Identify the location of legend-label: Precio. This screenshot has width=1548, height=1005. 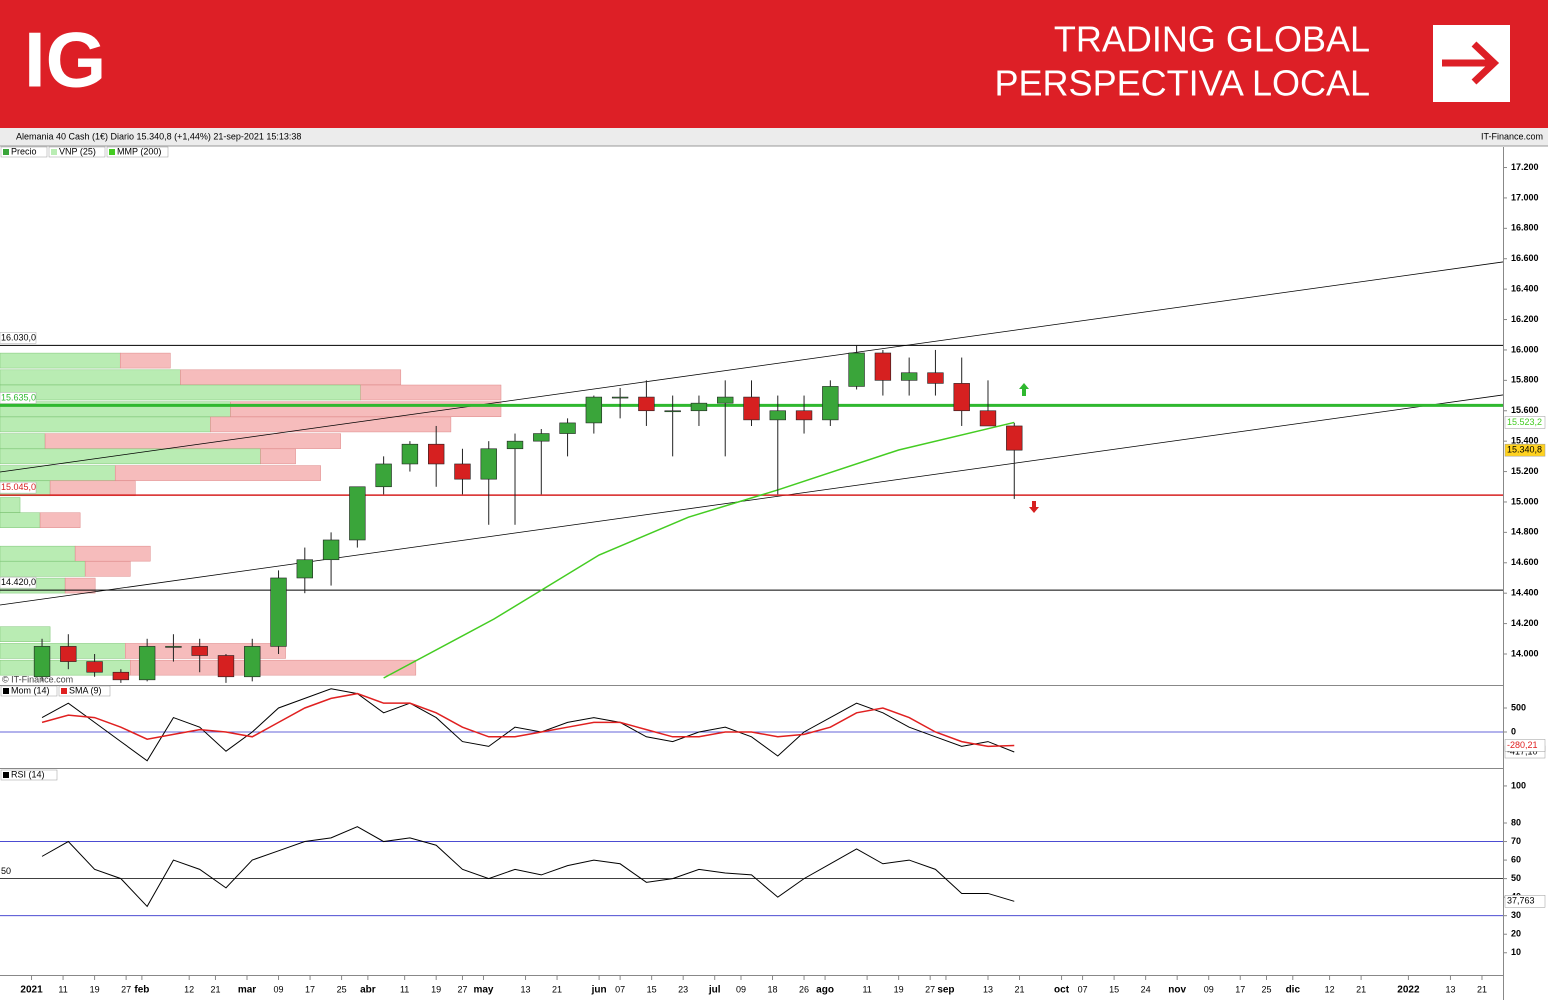
(24, 151).